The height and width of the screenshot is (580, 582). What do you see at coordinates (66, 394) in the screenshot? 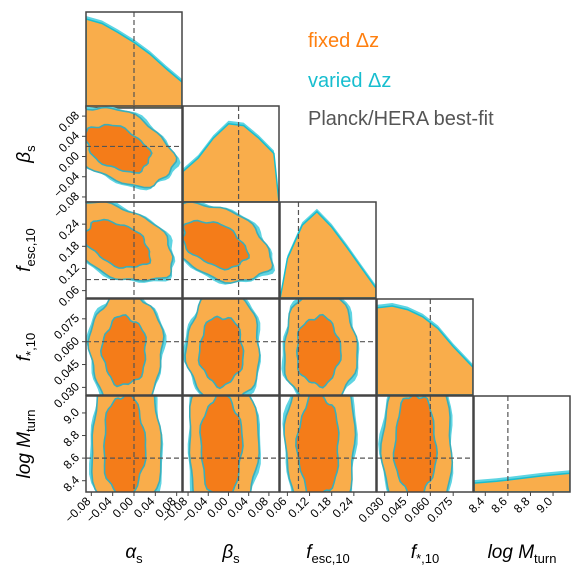
I see `y-tick-label: 0.030` at bounding box center [66, 394].